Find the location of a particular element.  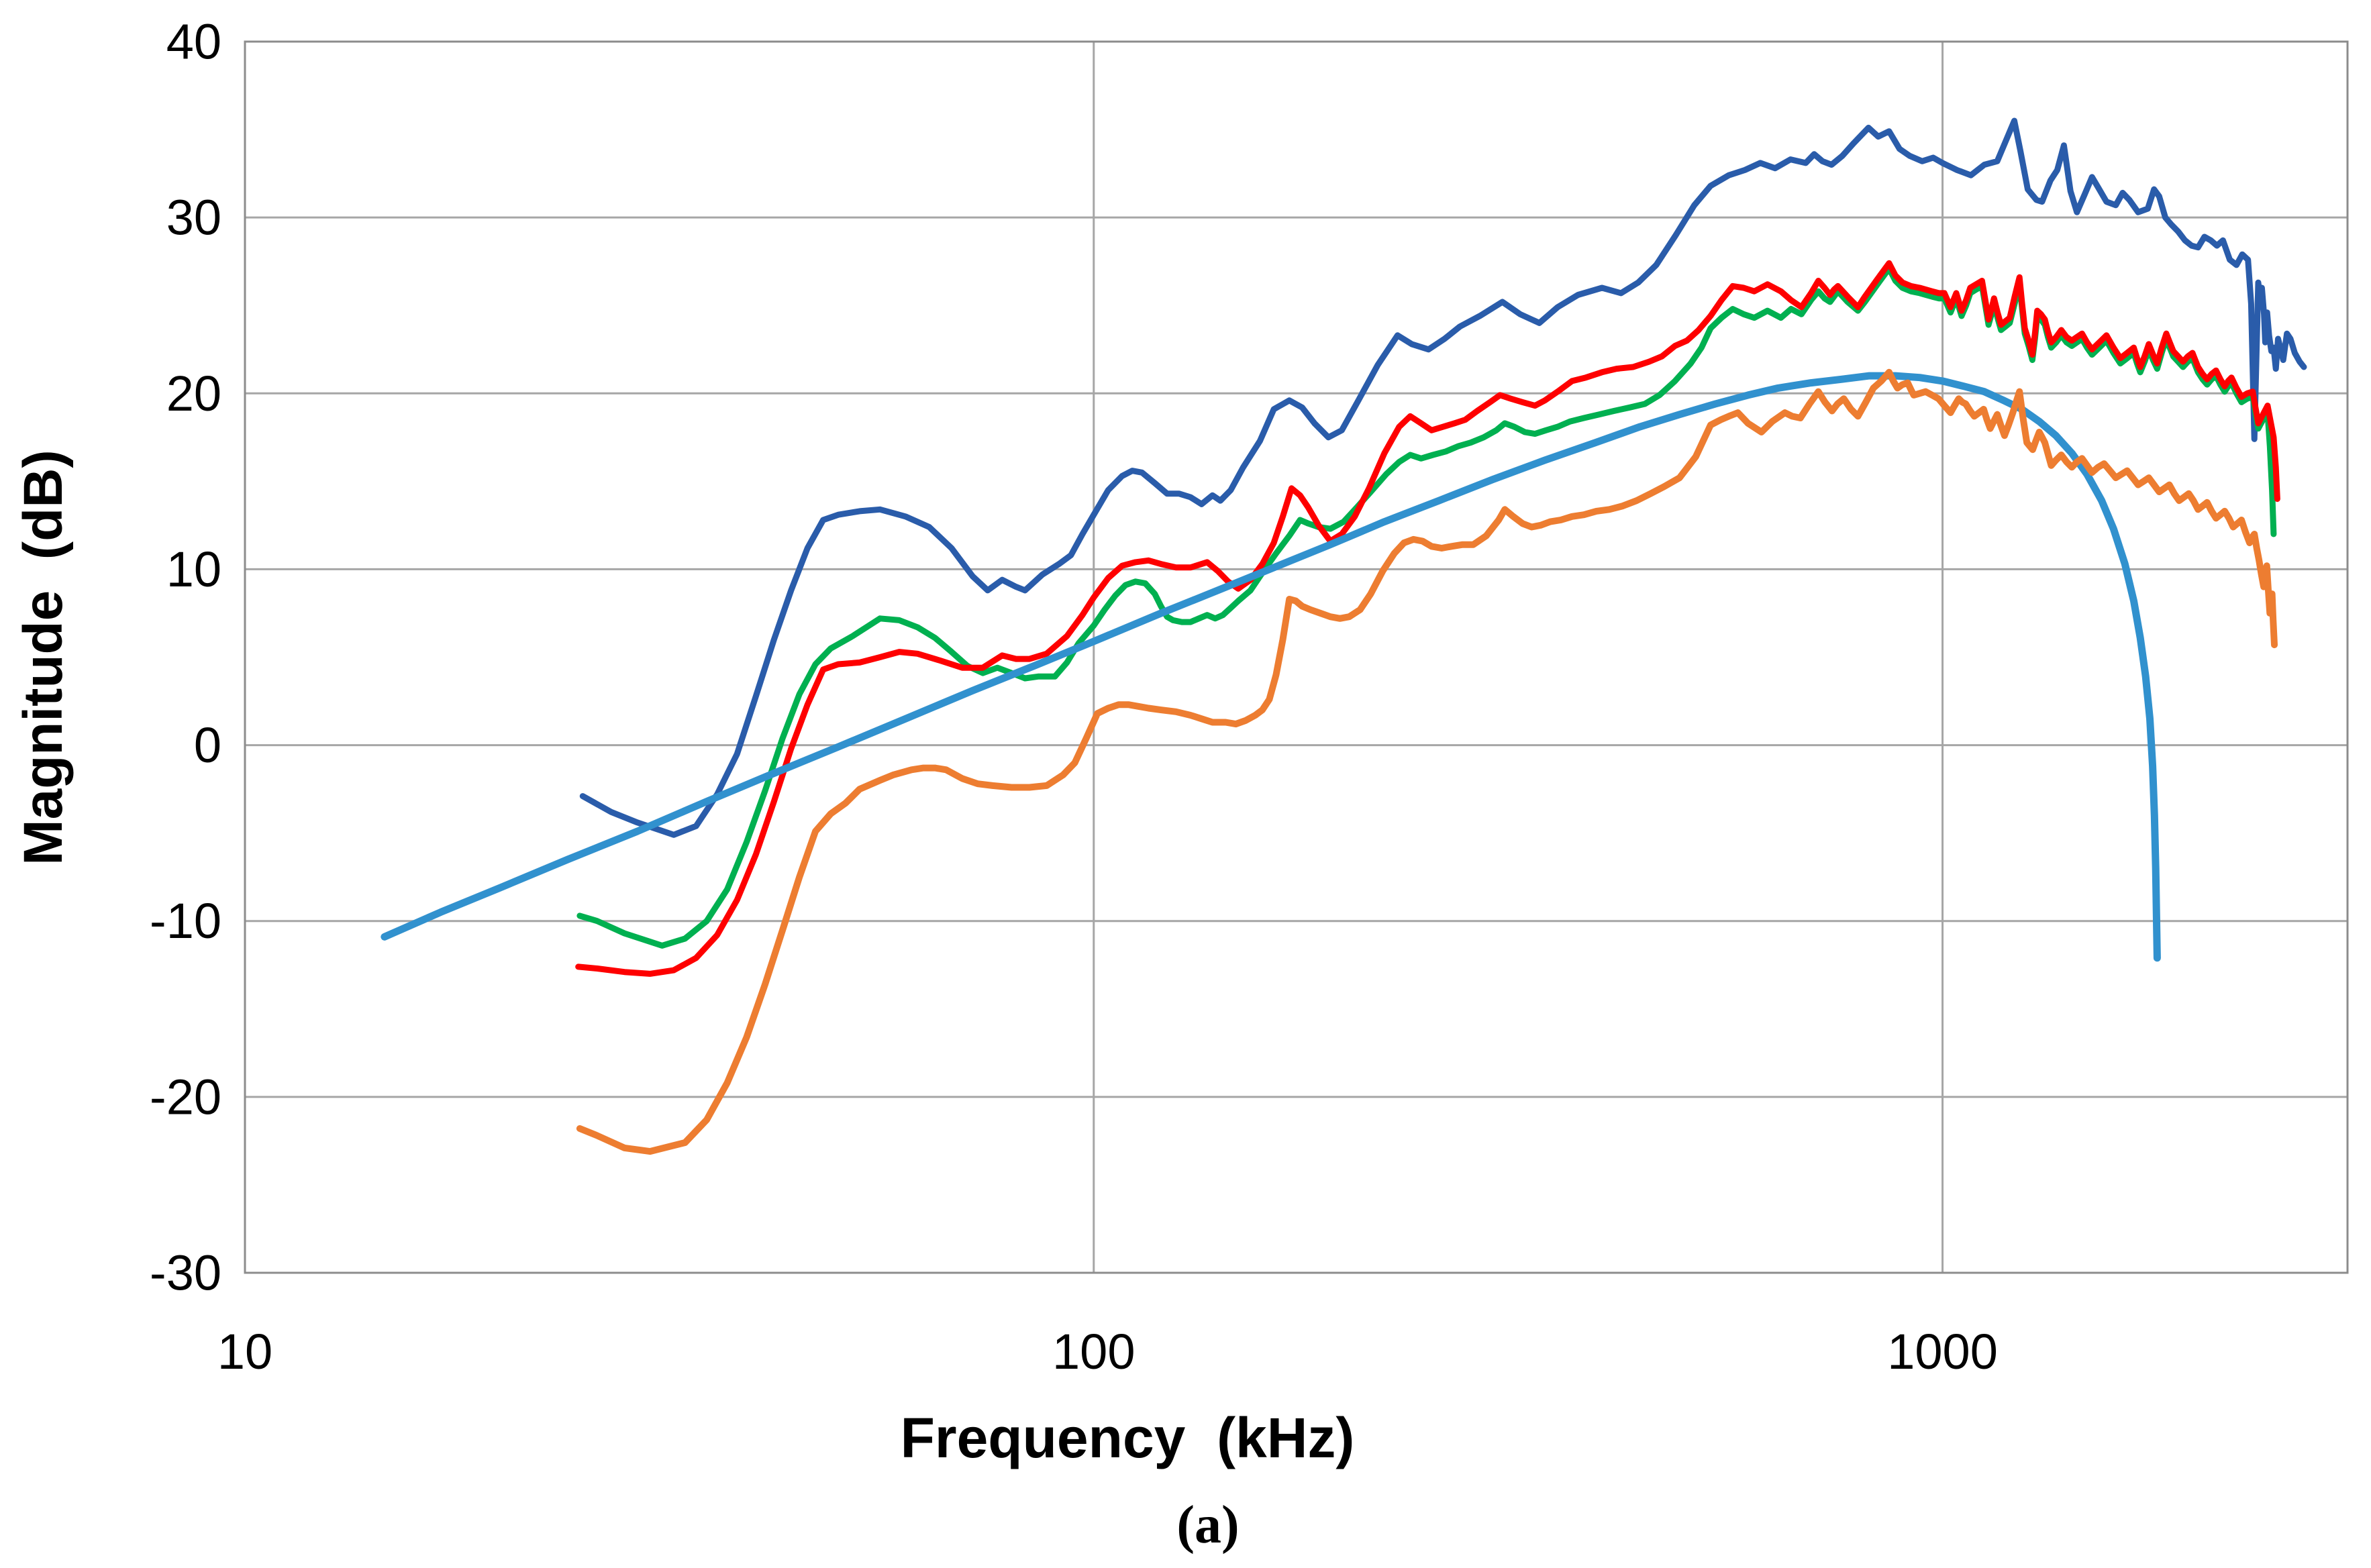

y-tick-label: -30 is located at coordinates (185, 1273).